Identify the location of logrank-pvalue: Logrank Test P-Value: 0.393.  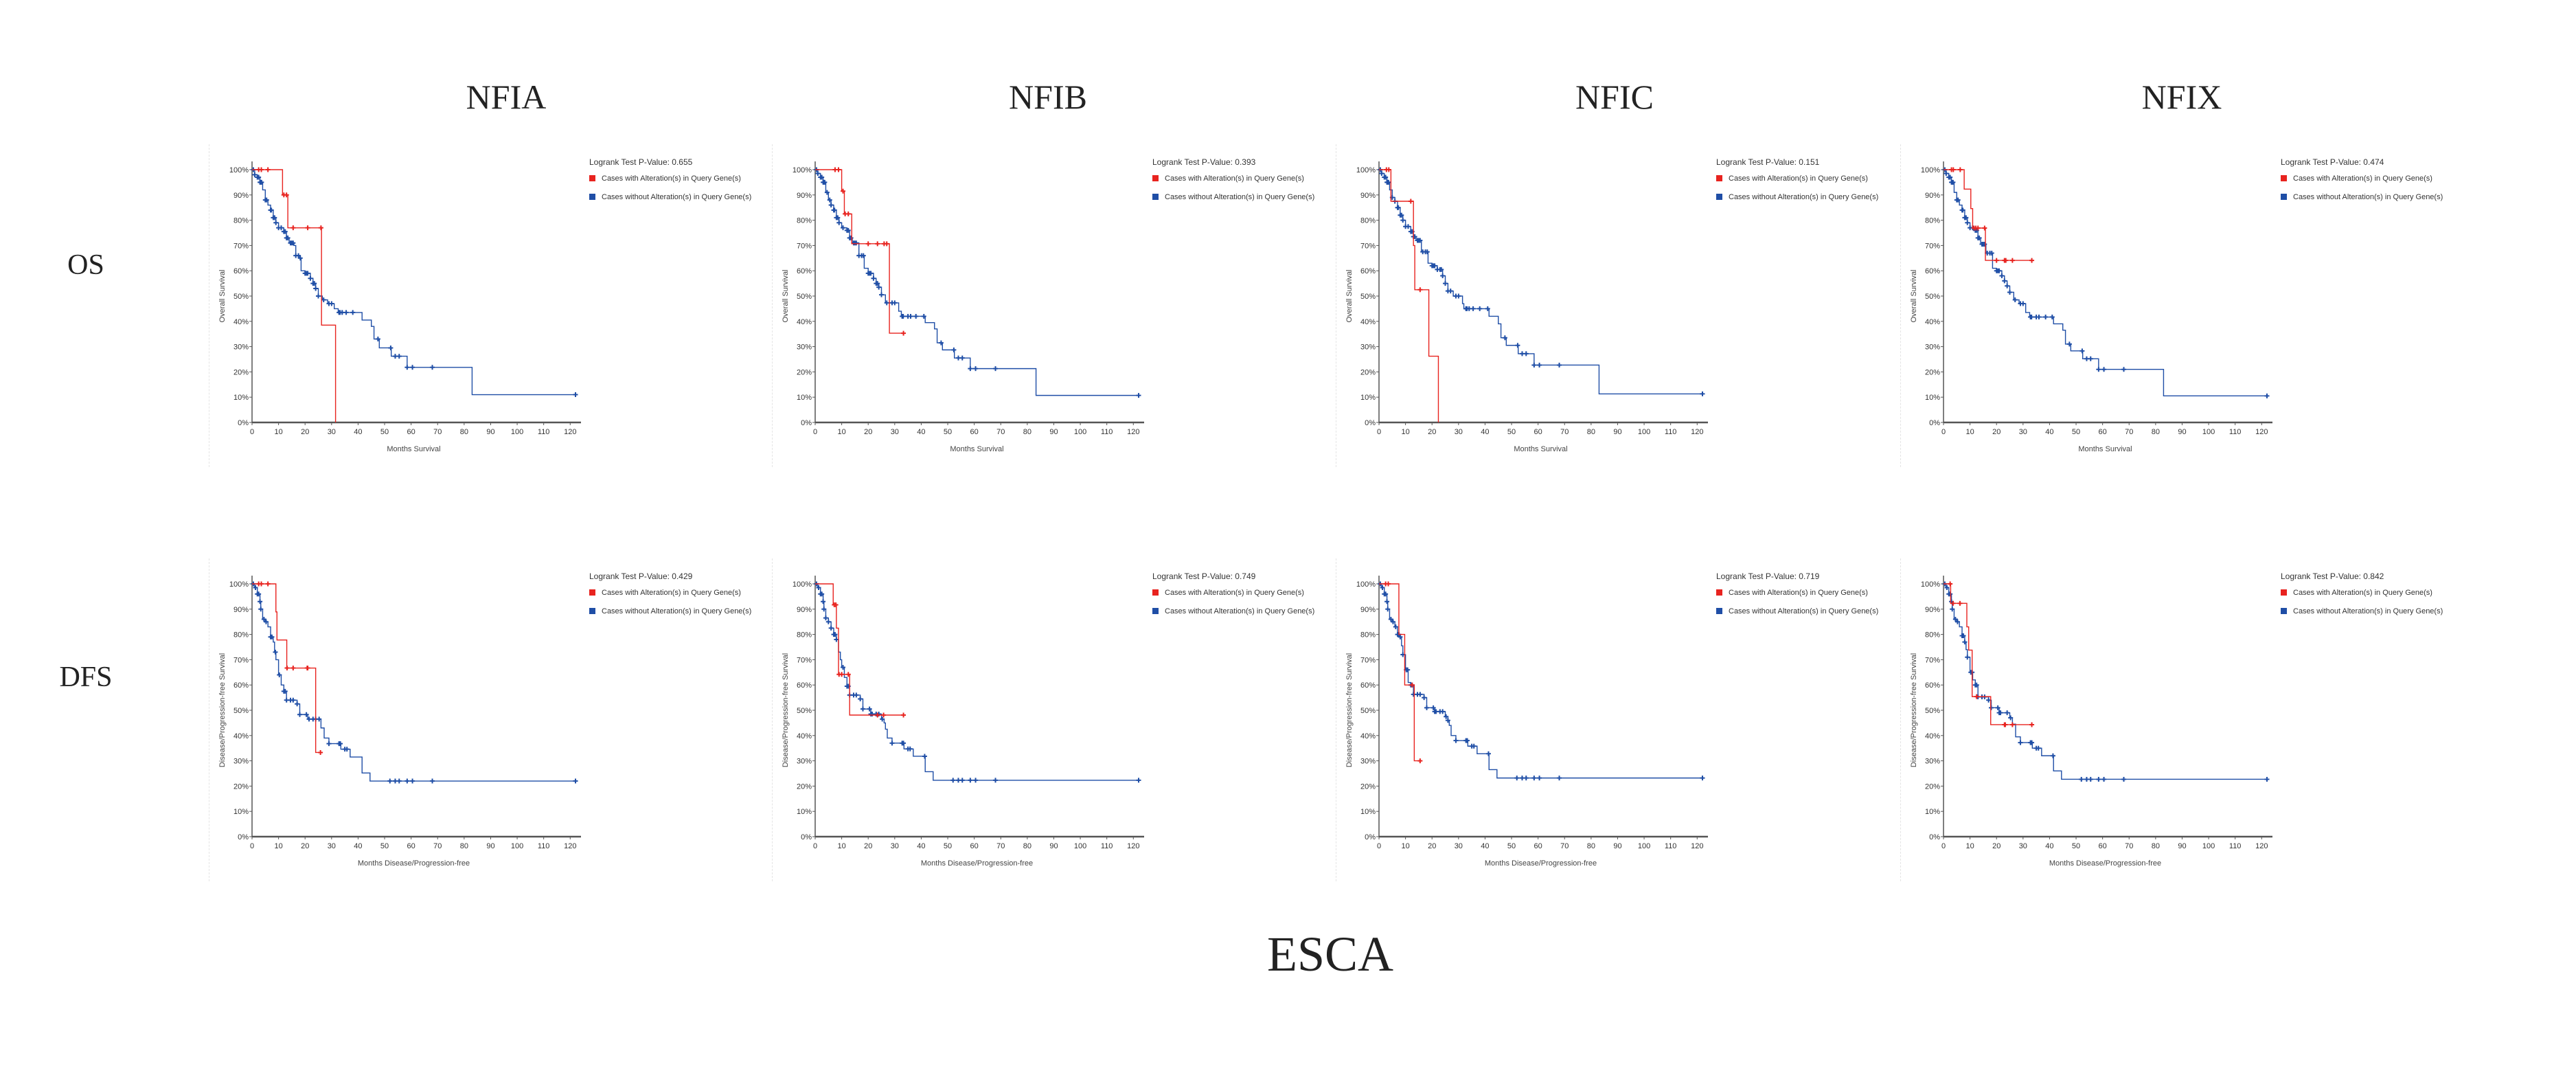
(1204, 162).